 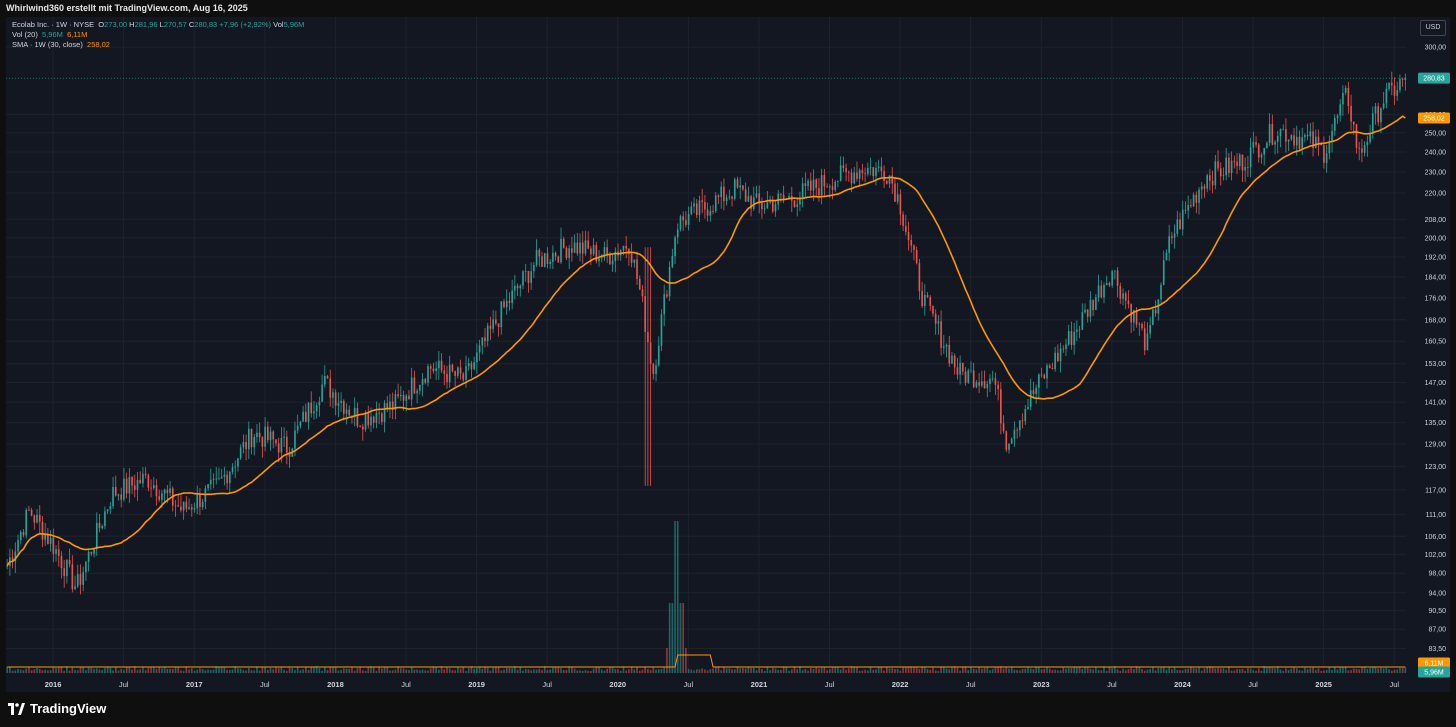 I want to click on tradingview-logo: TradingView, so click(x=57, y=708).